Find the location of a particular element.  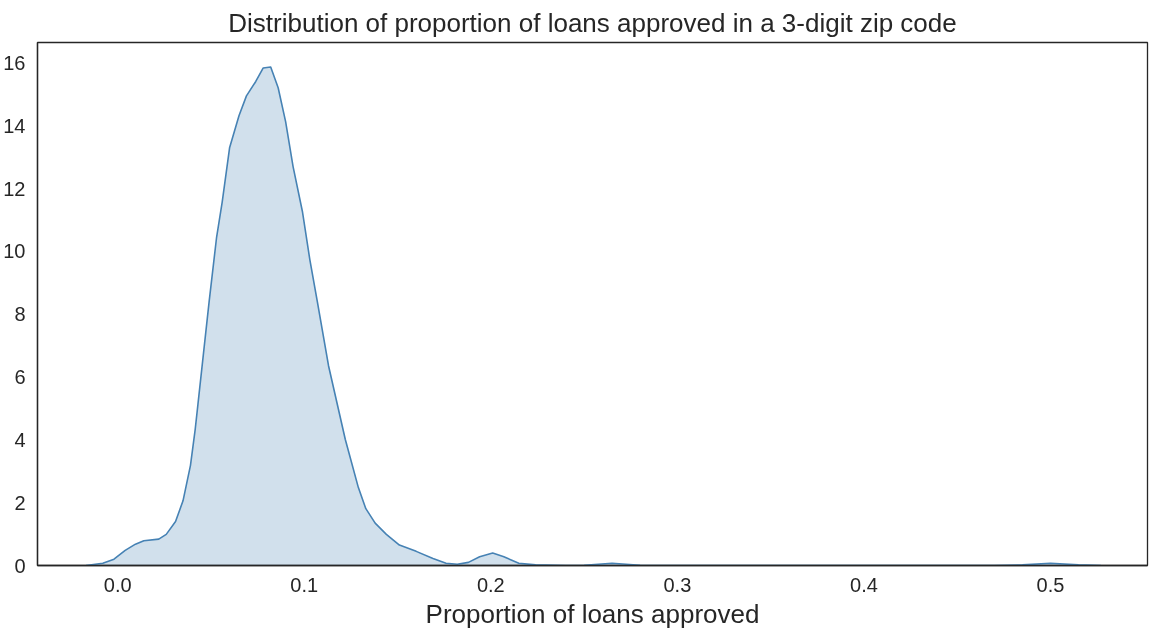

x-tick-label: 0.2 is located at coordinates (490, 584).